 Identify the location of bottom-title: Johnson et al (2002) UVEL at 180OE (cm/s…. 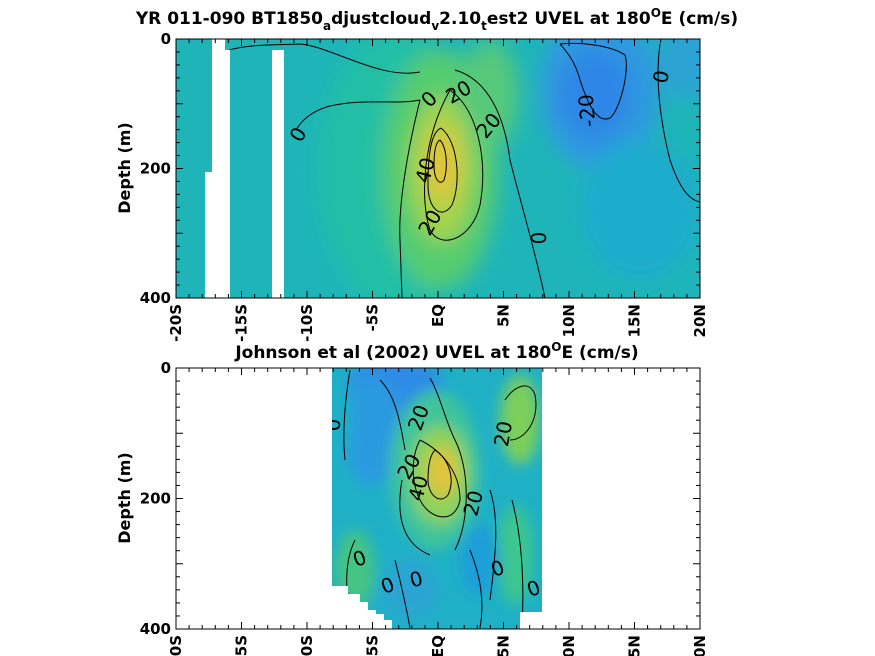
(436, 351).